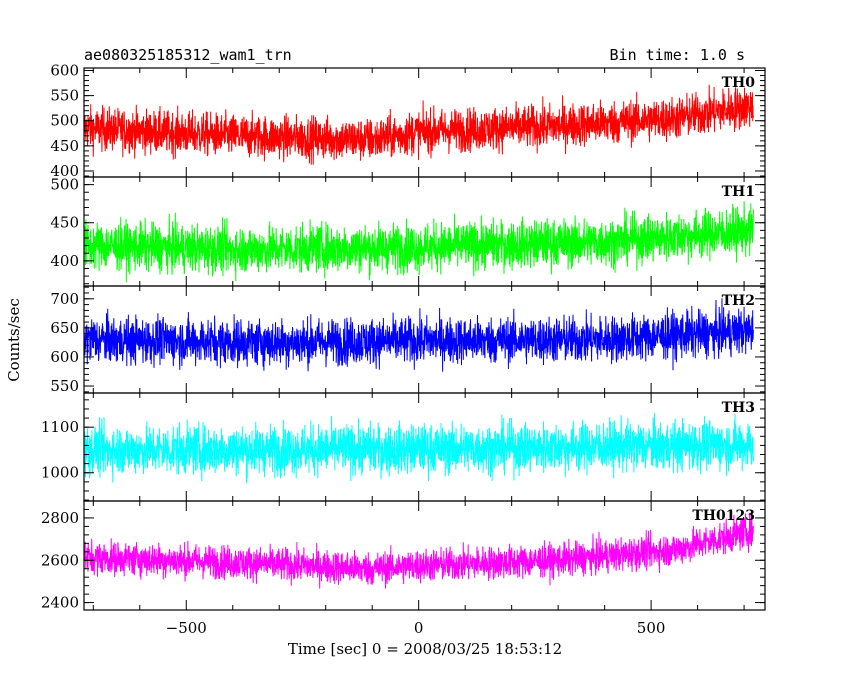  Describe the element at coordinates (60, 518) in the screenshot. I see `y-tick-label: 2800` at that location.